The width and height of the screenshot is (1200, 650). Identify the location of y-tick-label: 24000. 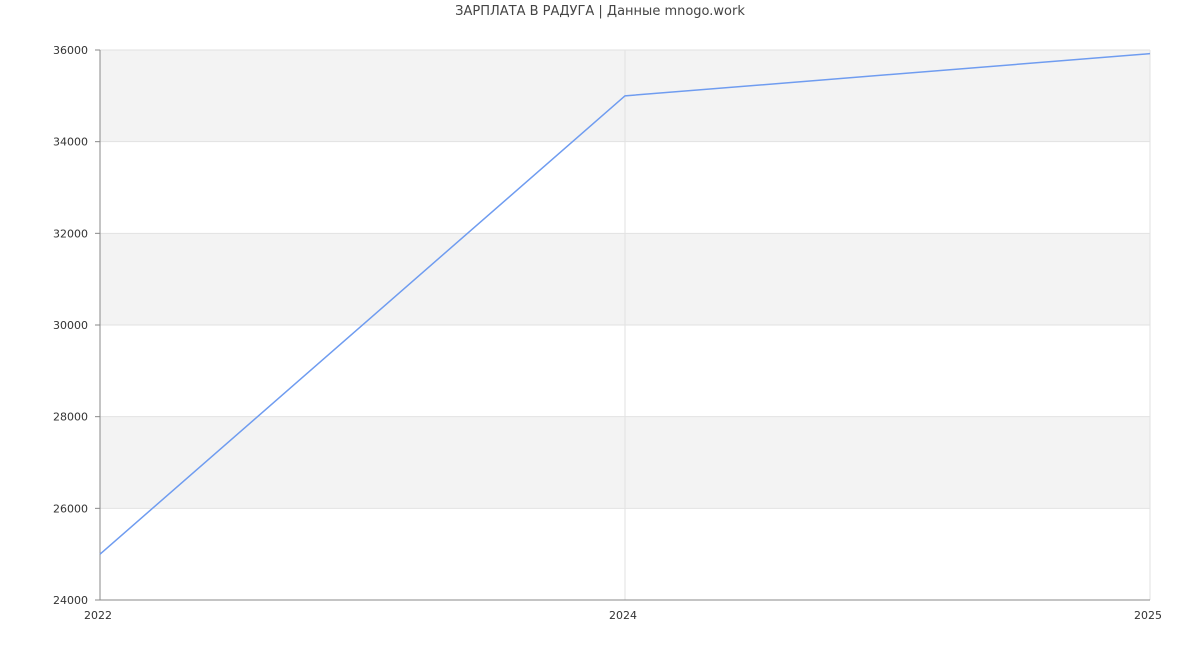
(70, 600).